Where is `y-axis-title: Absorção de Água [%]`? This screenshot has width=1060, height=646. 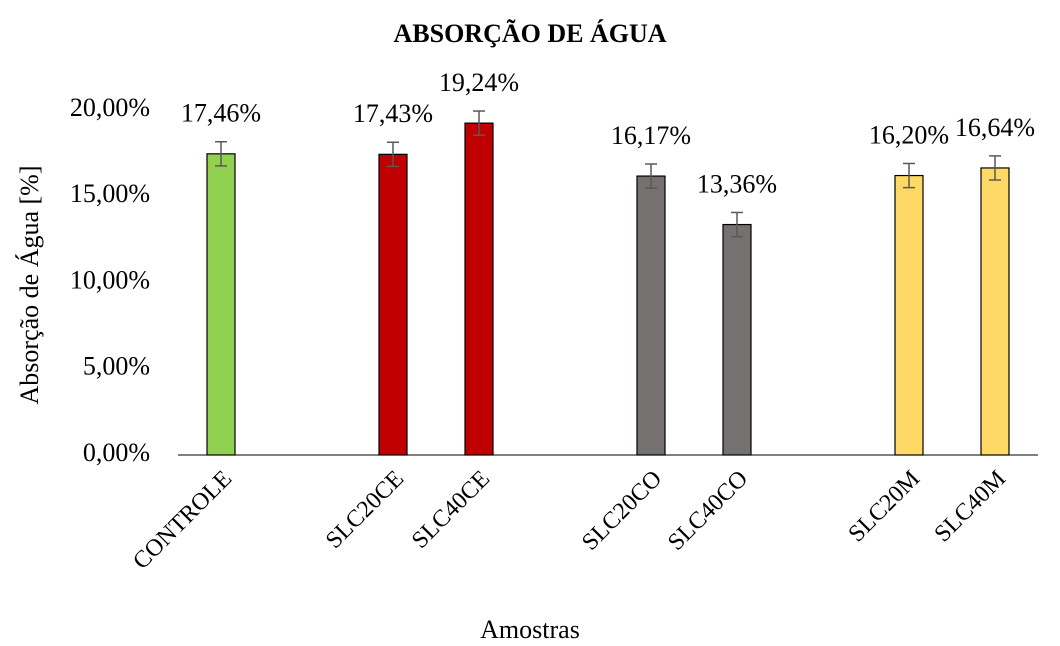 y-axis-title: Absorção de Água [%] is located at coordinates (29, 285).